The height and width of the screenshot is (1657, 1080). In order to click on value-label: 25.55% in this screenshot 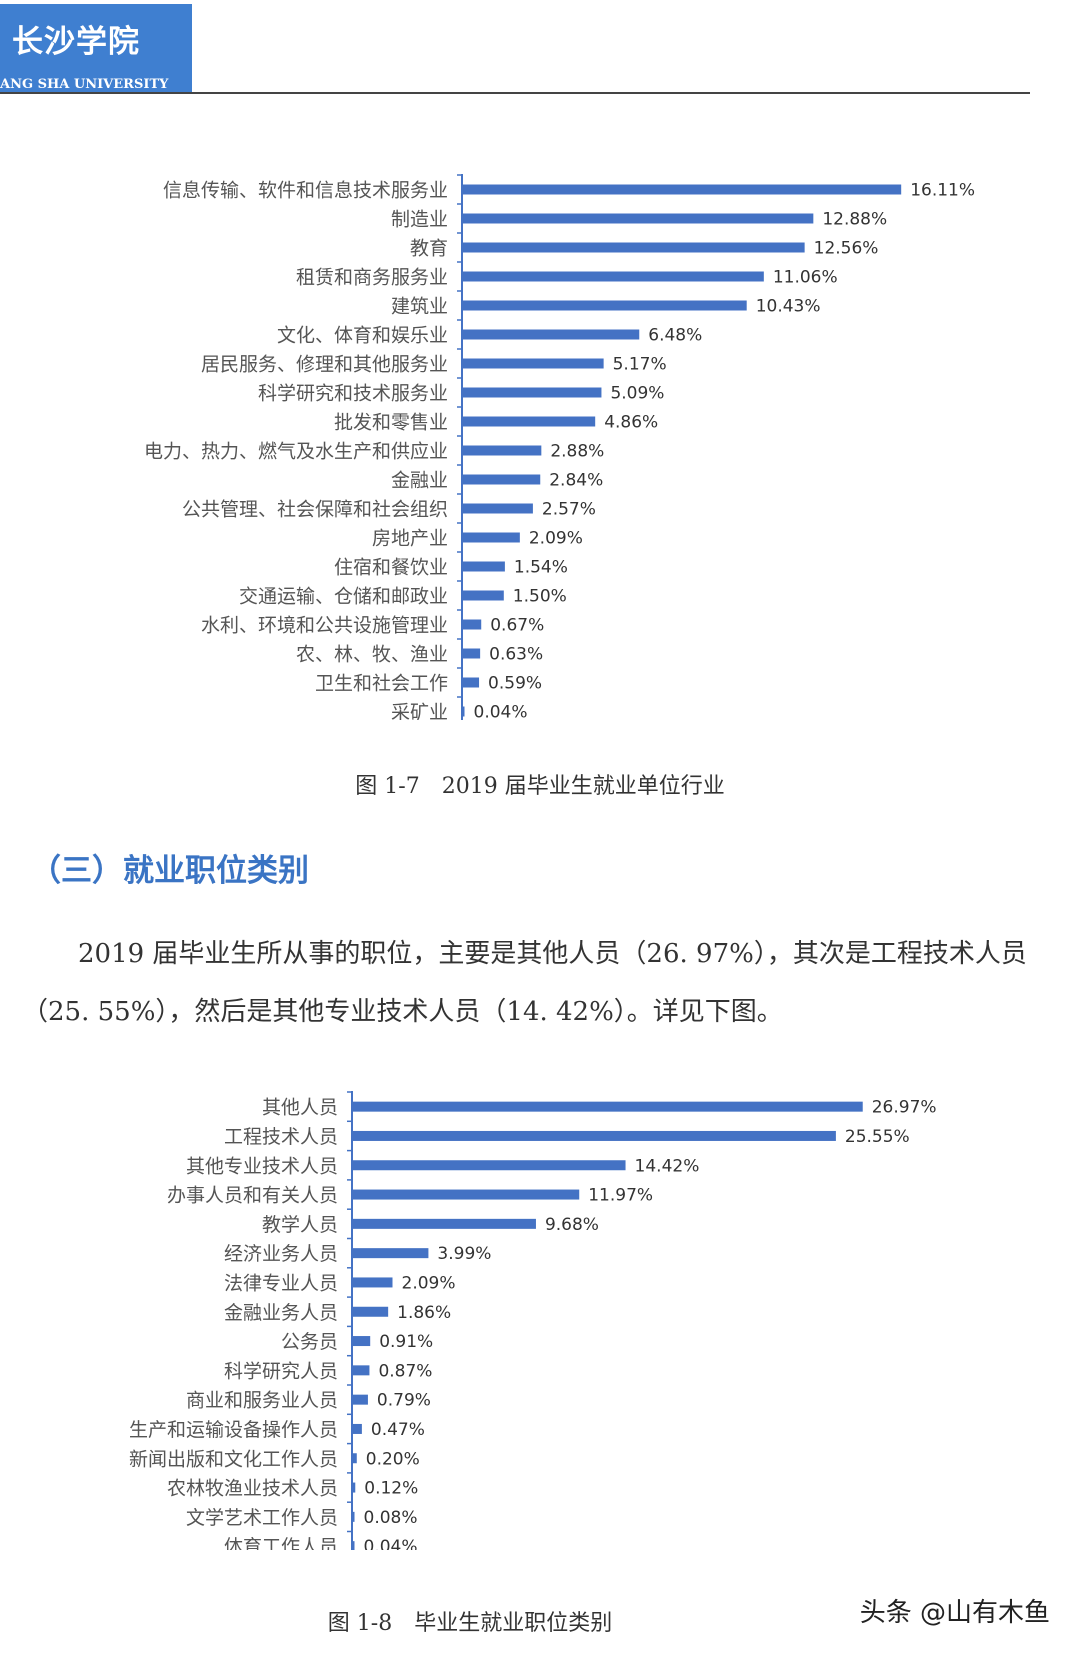, I will do `click(877, 1137)`.